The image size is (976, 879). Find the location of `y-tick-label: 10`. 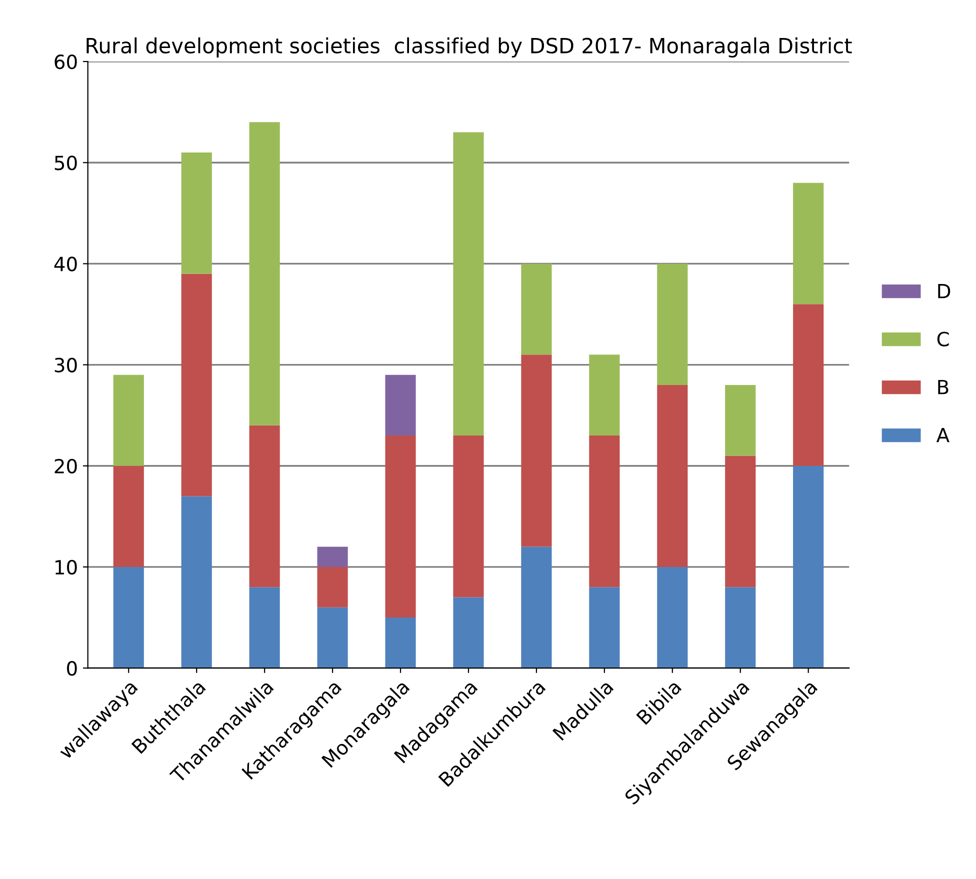

y-tick-label: 10 is located at coordinates (66, 567).